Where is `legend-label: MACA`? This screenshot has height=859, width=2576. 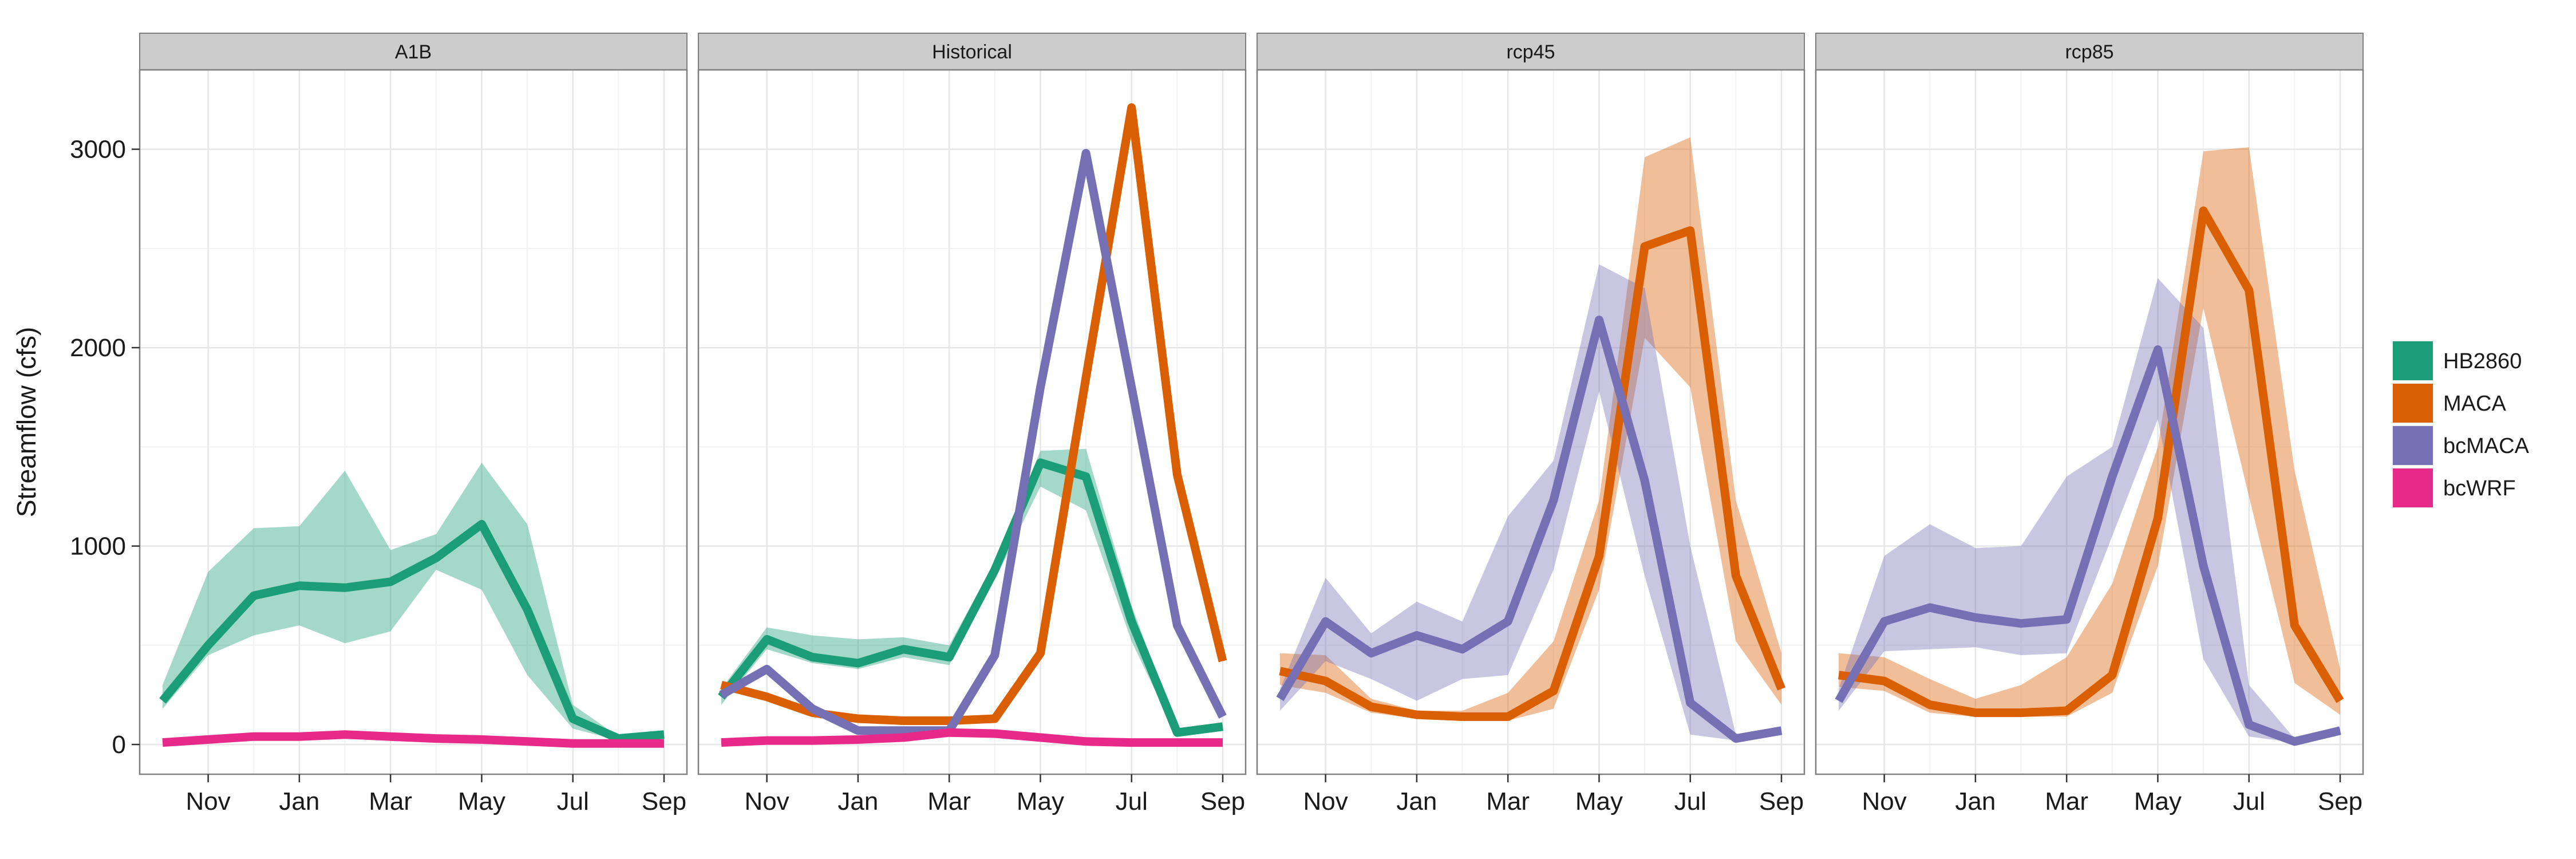 legend-label: MACA is located at coordinates (2474, 404).